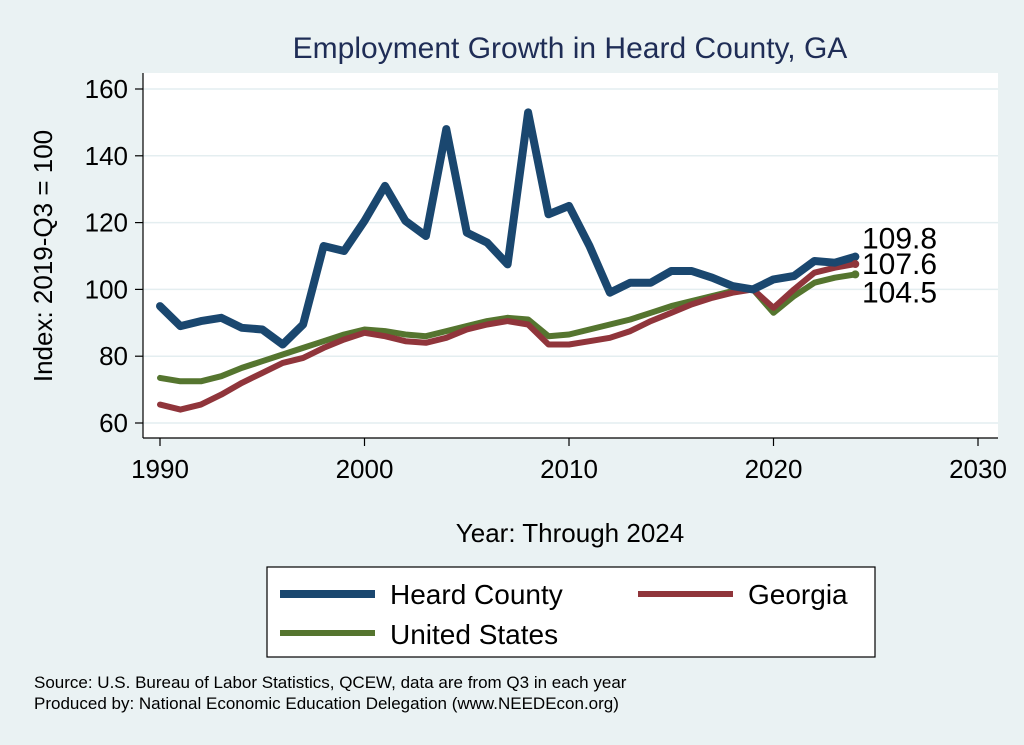 This screenshot has width=1024, height=745. What do you see at coordinates (508, 337) in the screenshot?
I see `series-line-georgia` at bounding box center [508, 337].